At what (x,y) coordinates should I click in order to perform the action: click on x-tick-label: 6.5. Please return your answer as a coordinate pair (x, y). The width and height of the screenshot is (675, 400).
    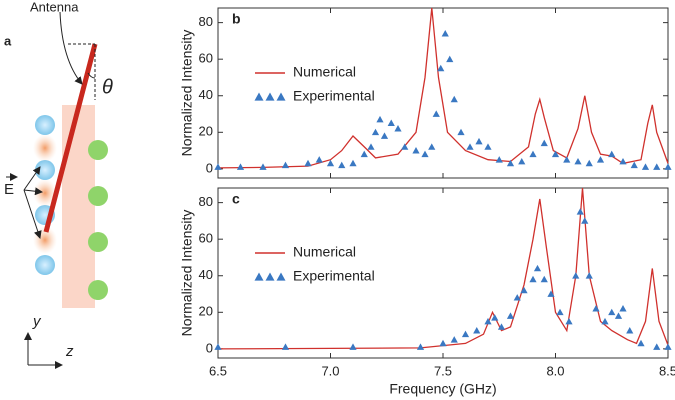
    Looking at the image, I should click on (218, 370).